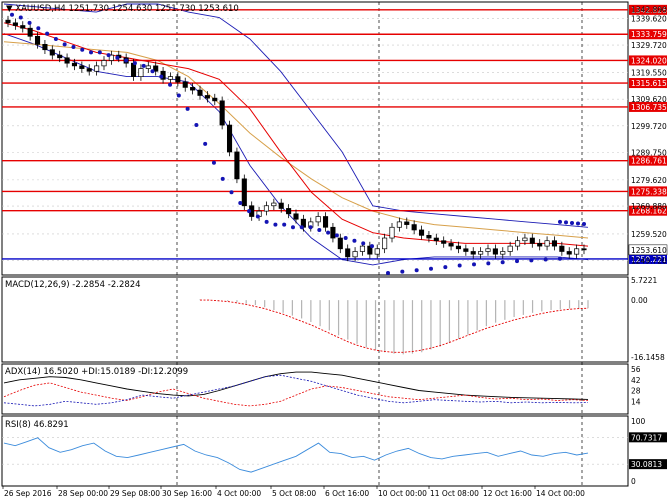  What do you see at coordinates (649, 180) in the screenshot?
I see `price-tick: 1279.620` at bounding box center [649, 180].